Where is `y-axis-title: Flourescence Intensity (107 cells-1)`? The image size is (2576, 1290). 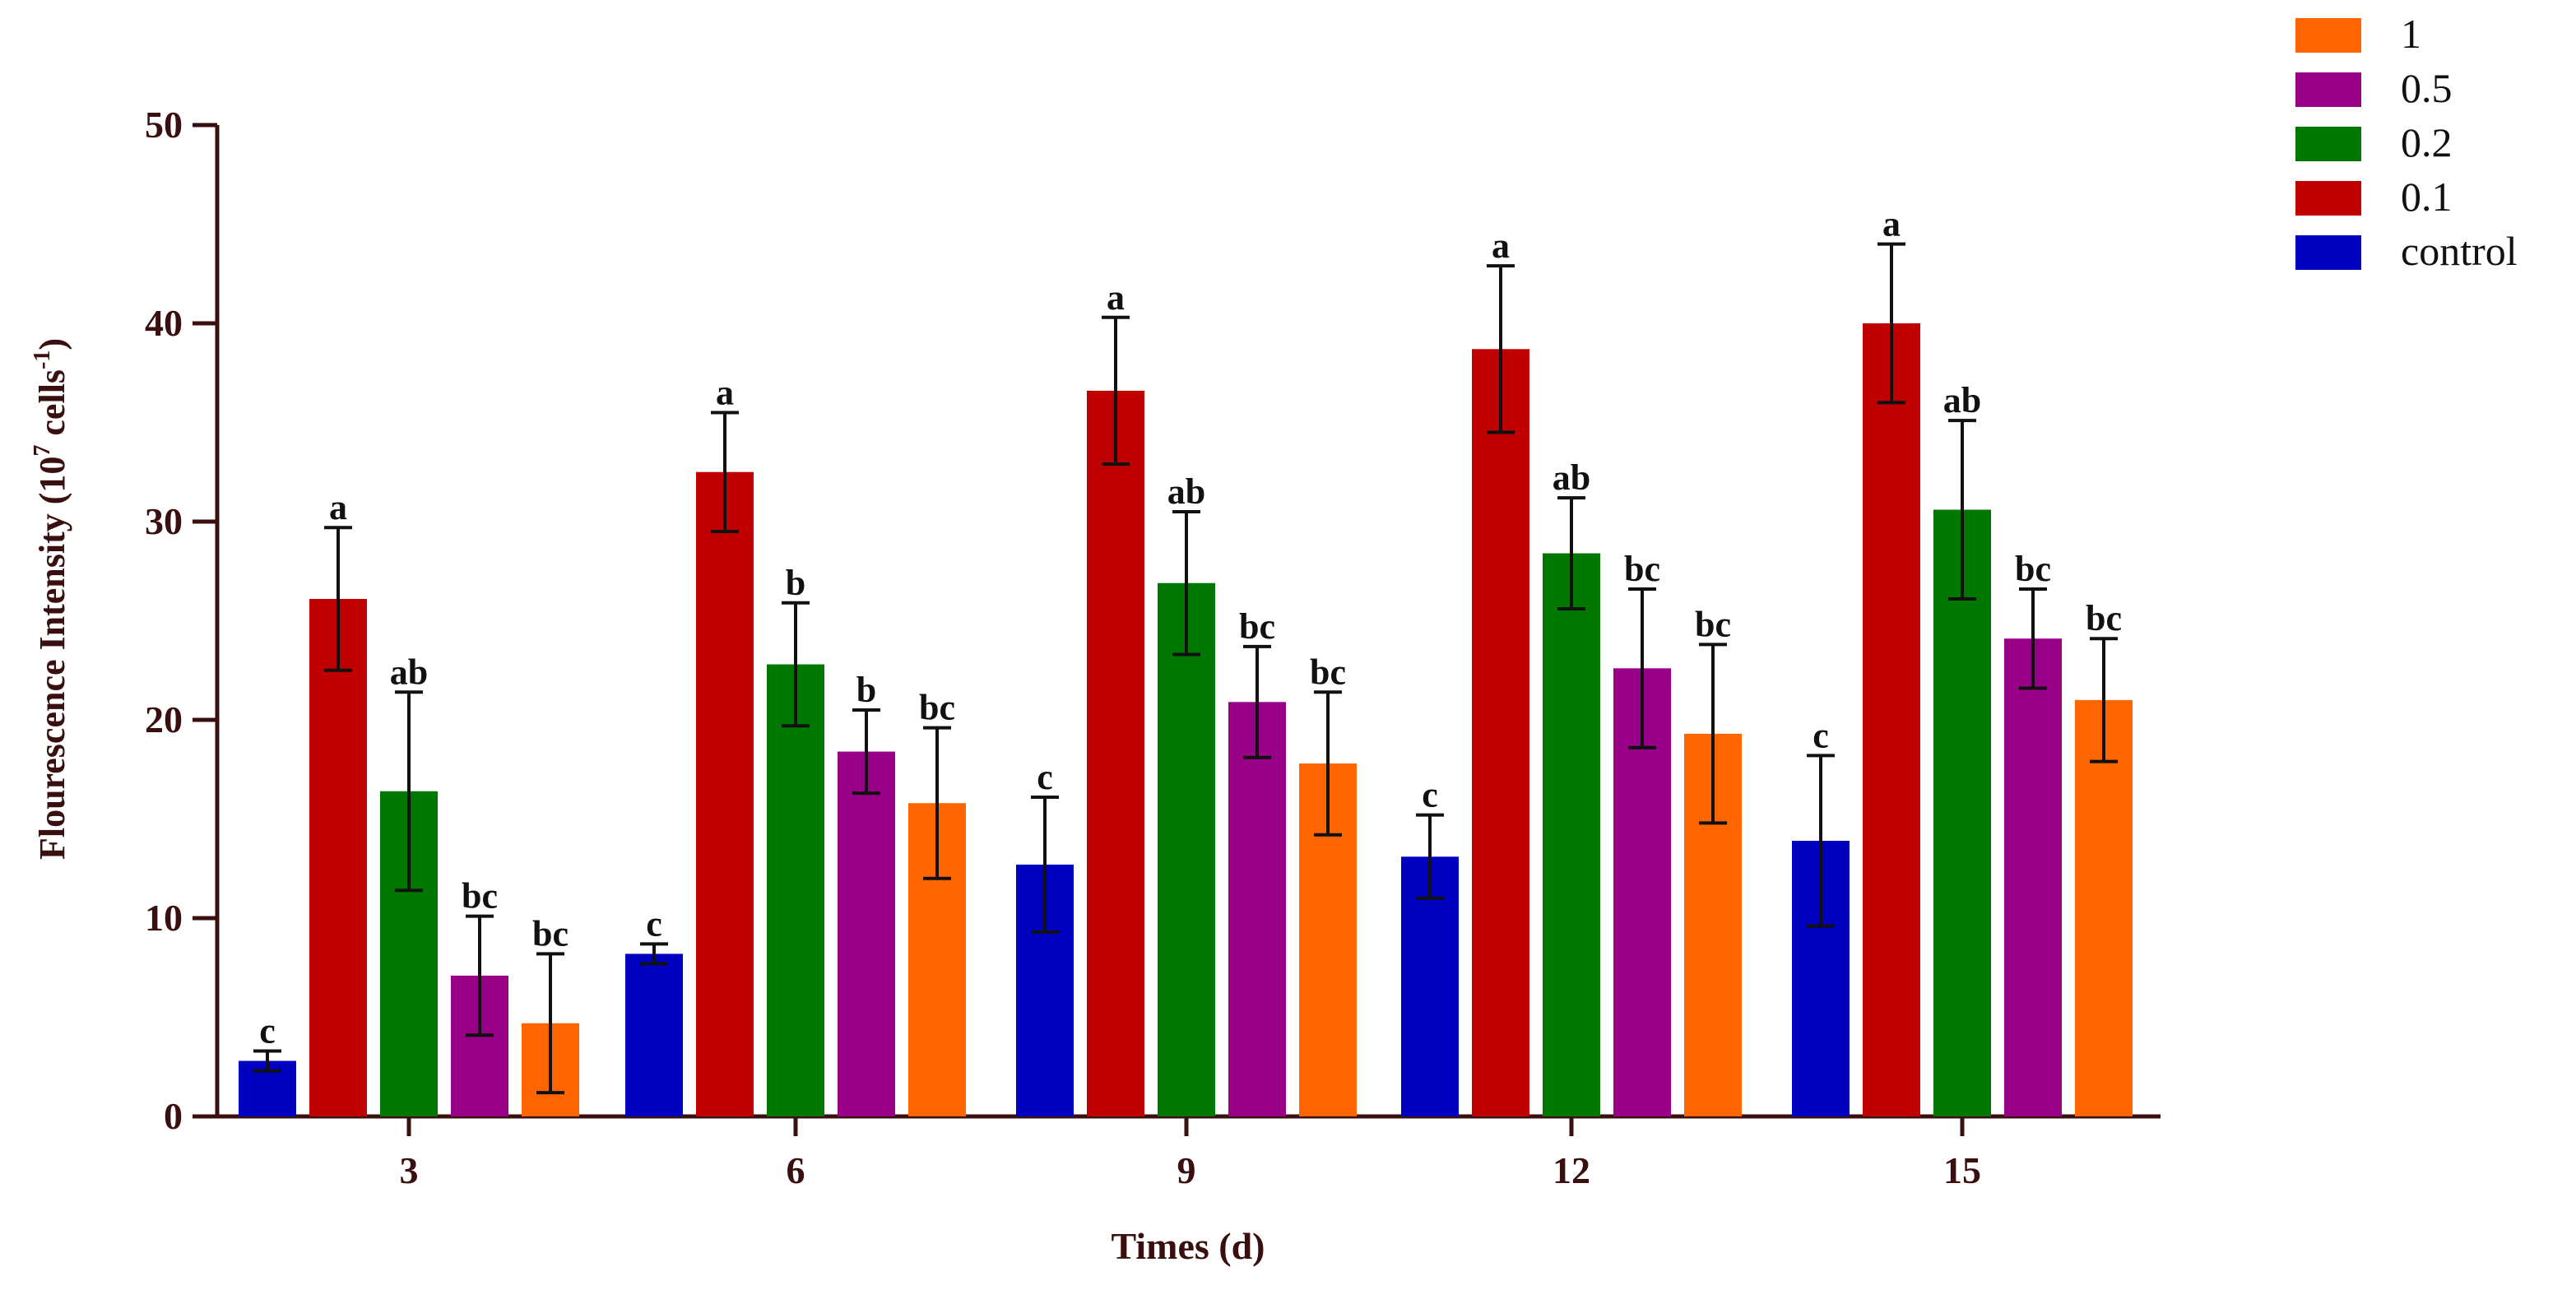 y-axis-title: Flourescence Intensity (107 cells-1) is located at coordinates (51, 599).